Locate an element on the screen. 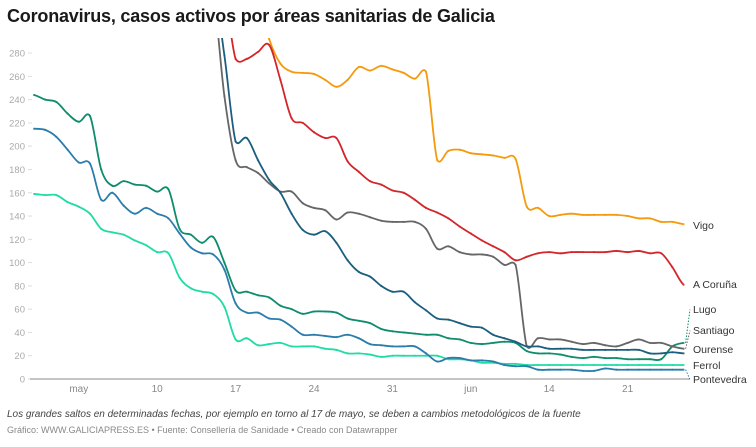 The height and width of the screenshot is (447, 756). y-tick-label: 180 is located at coordinates (17, 170).